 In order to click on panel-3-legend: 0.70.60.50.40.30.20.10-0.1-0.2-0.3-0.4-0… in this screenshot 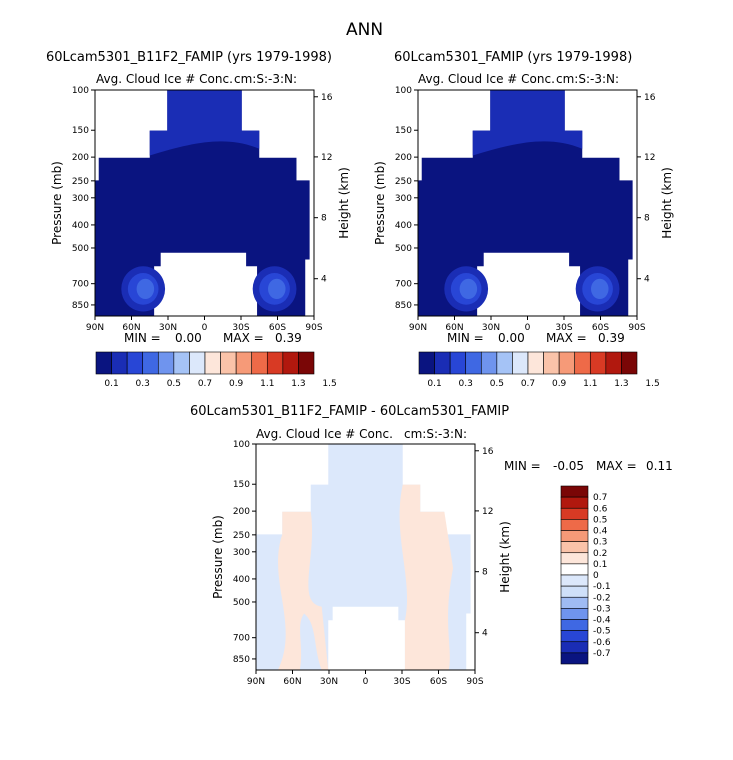, I will do `click(585, 575)`.